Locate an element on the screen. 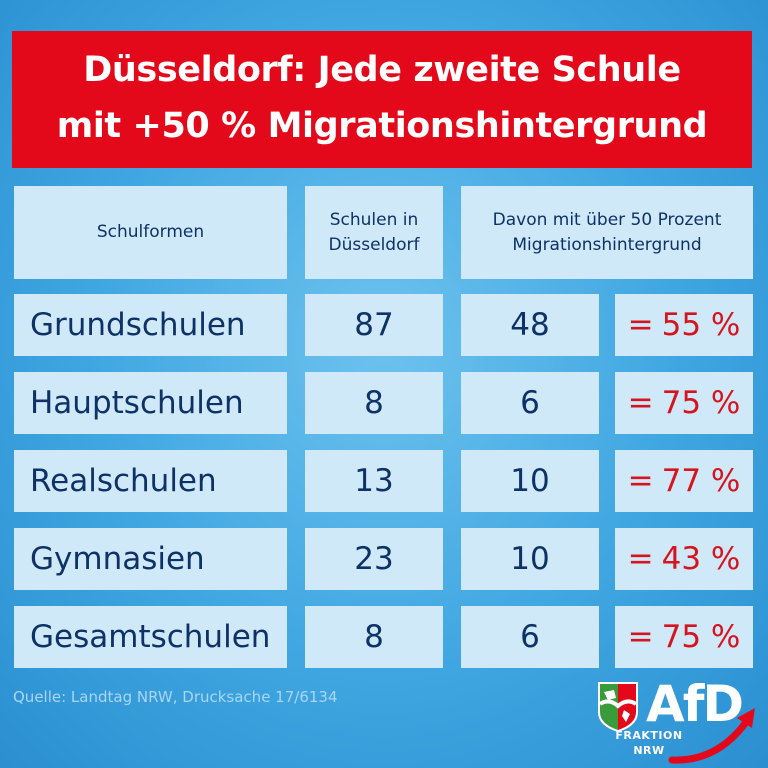  percent-value: 55 % is located at coordinates (701, 325).